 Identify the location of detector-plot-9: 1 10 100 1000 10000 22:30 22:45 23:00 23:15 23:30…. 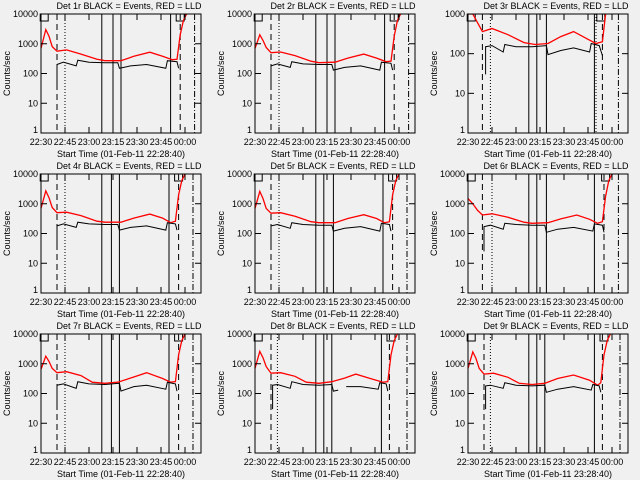
(529, 400).